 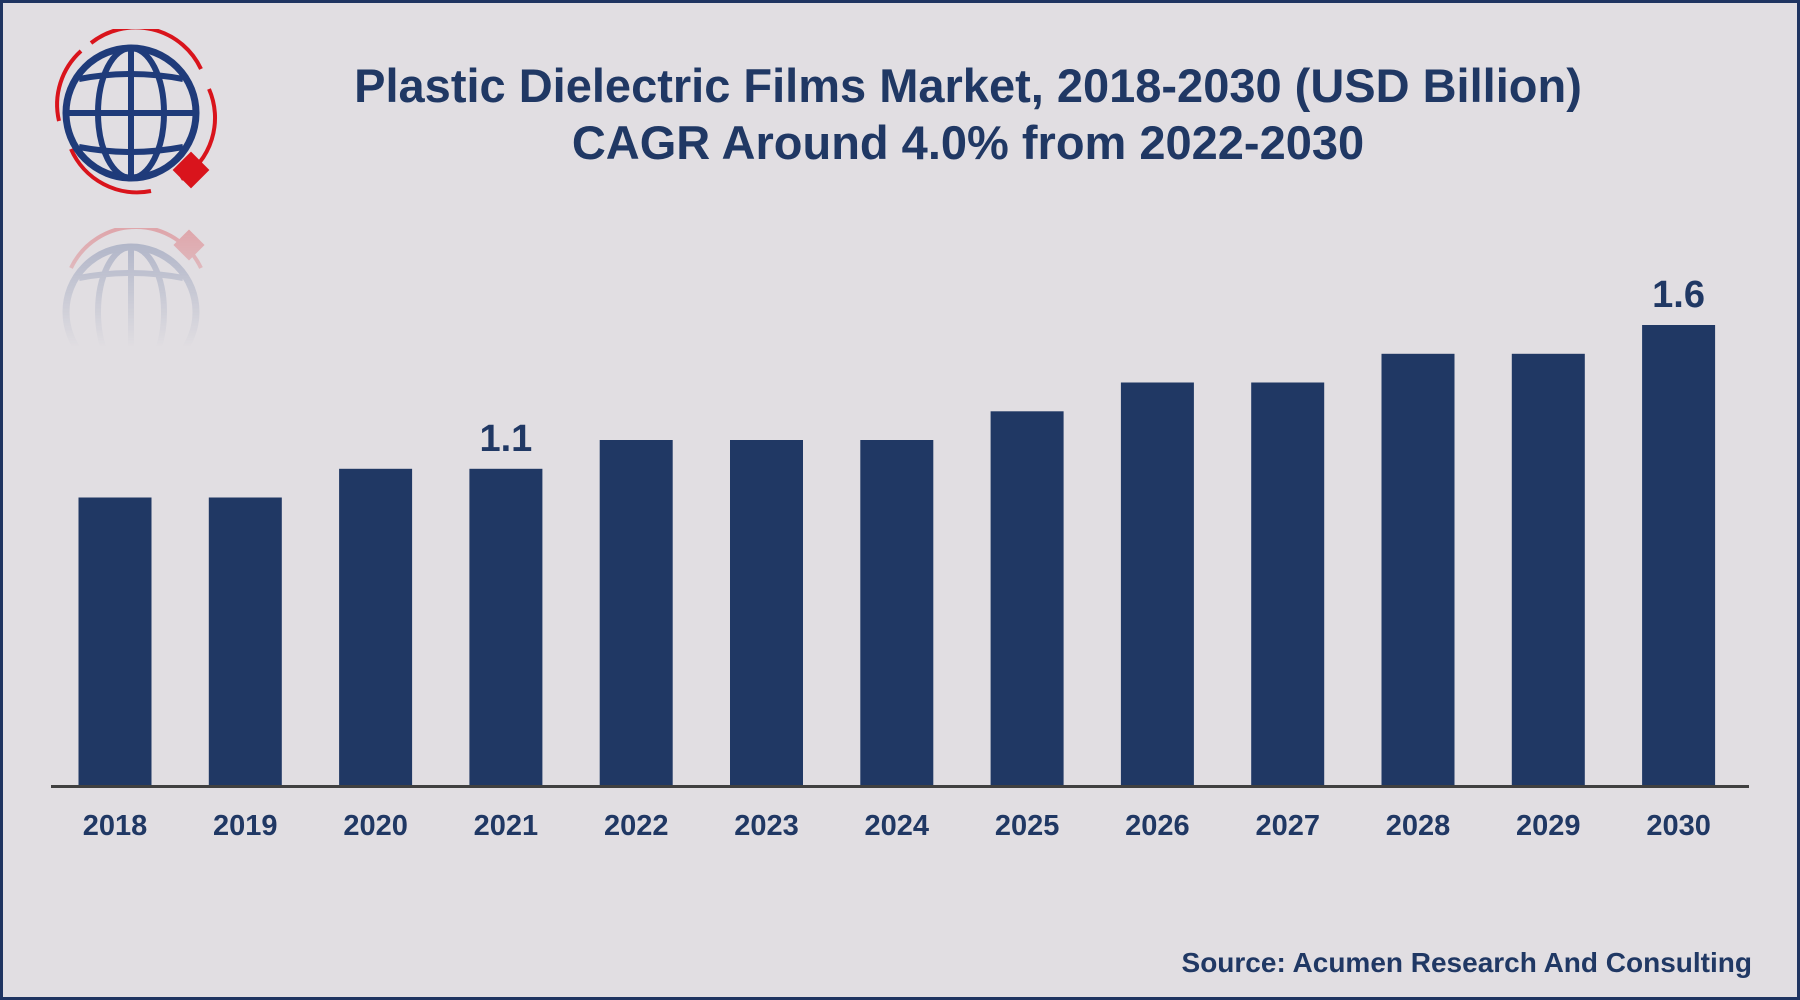 What do you see at coordinates (115, 826) in the screenshot?
I see `x-tick-label: 2018` at bounding box center [115, 826].